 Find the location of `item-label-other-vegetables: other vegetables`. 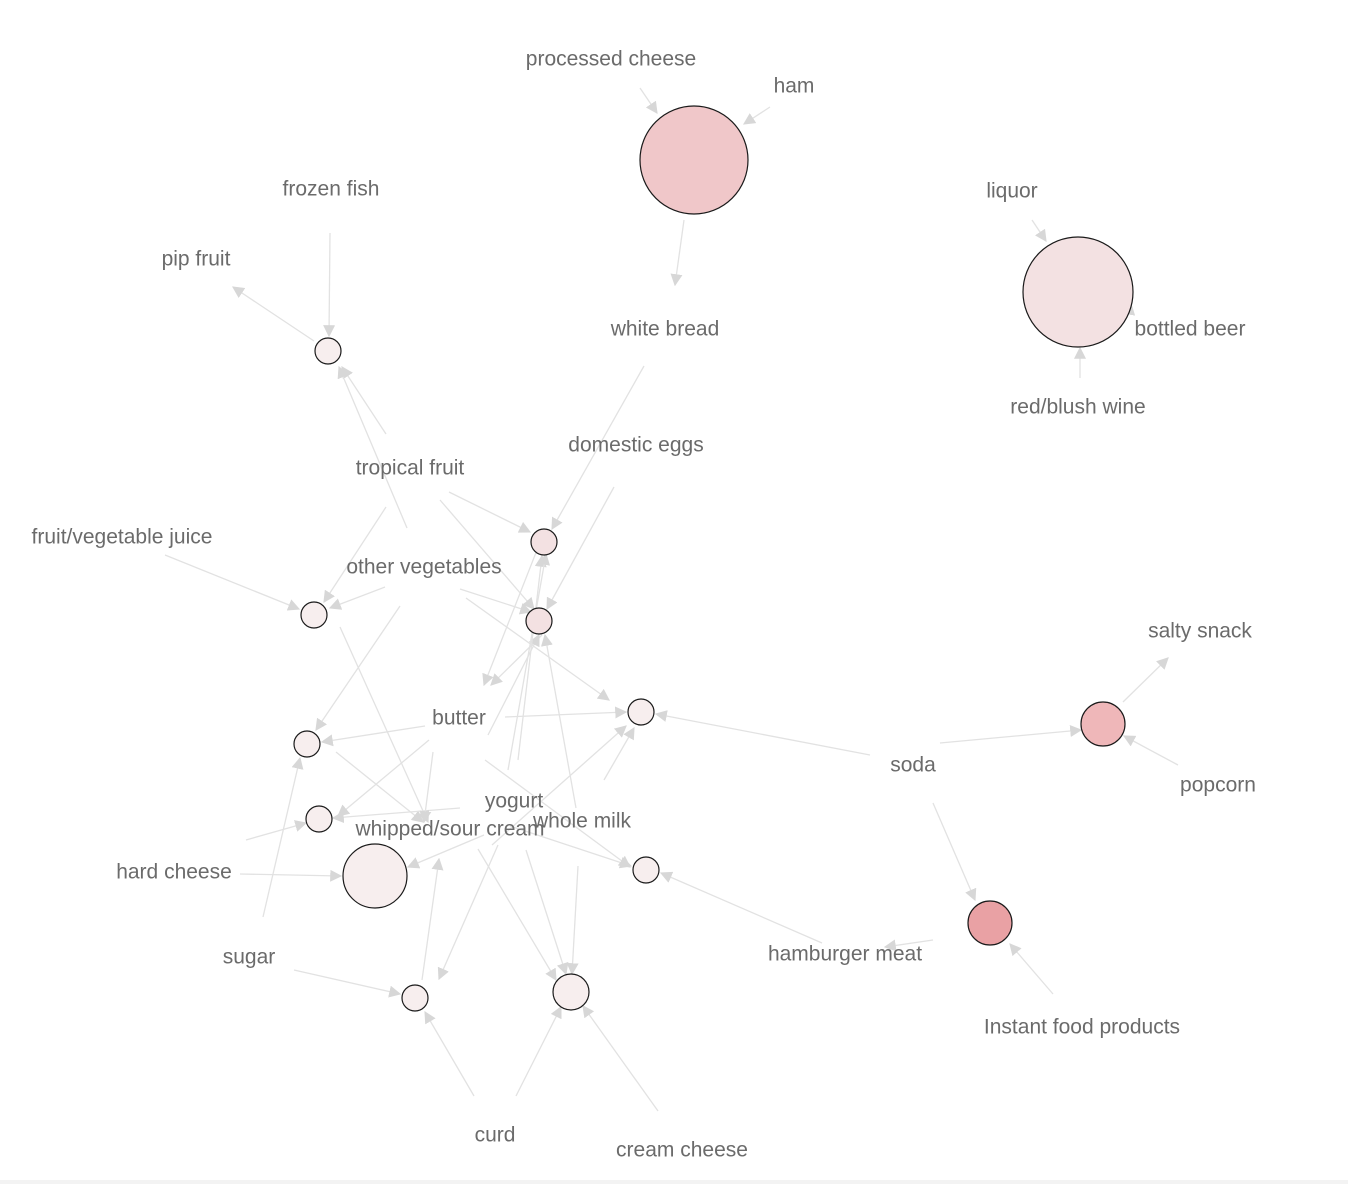

item-label-other-vegetables: other vegetables is located at coordinates (423, 567).